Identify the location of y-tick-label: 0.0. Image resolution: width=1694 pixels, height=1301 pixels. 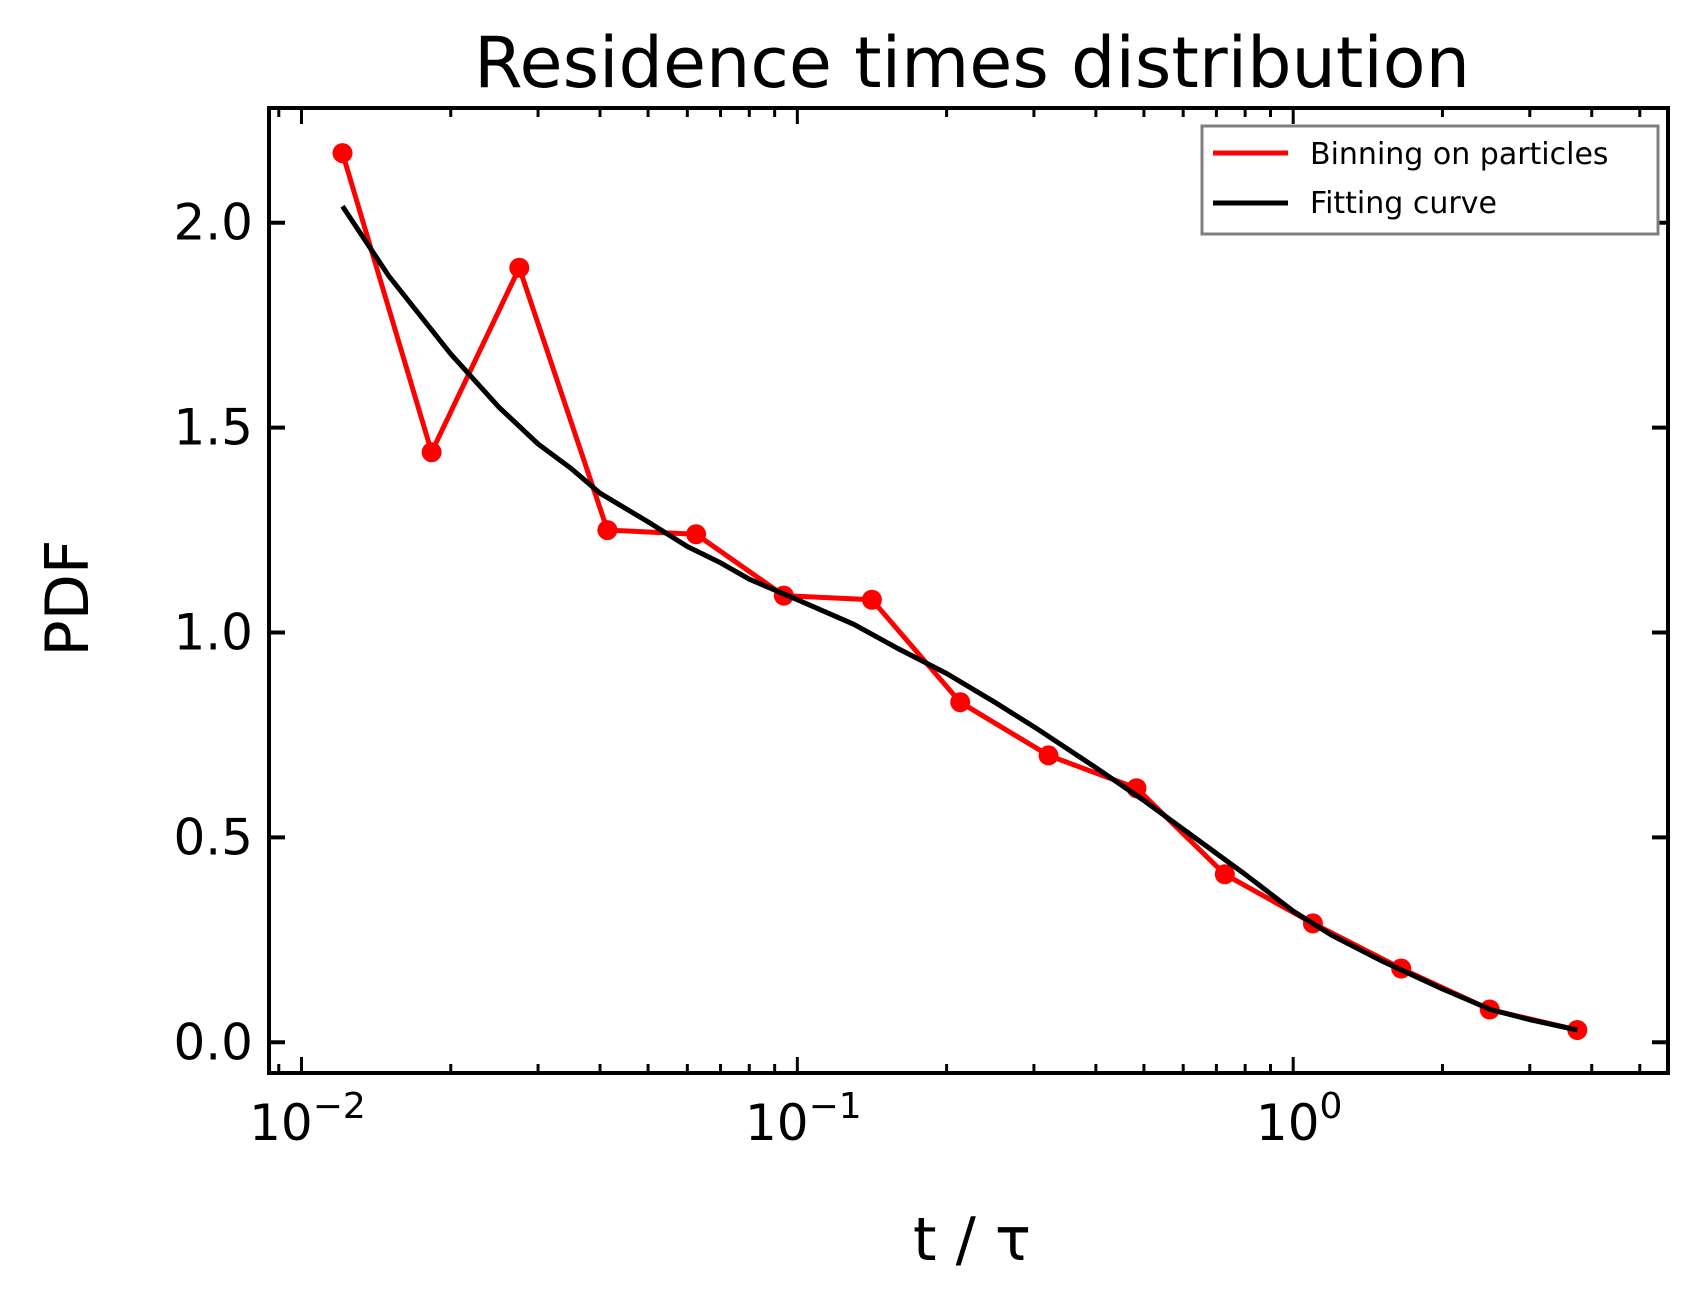
(213, 1042).